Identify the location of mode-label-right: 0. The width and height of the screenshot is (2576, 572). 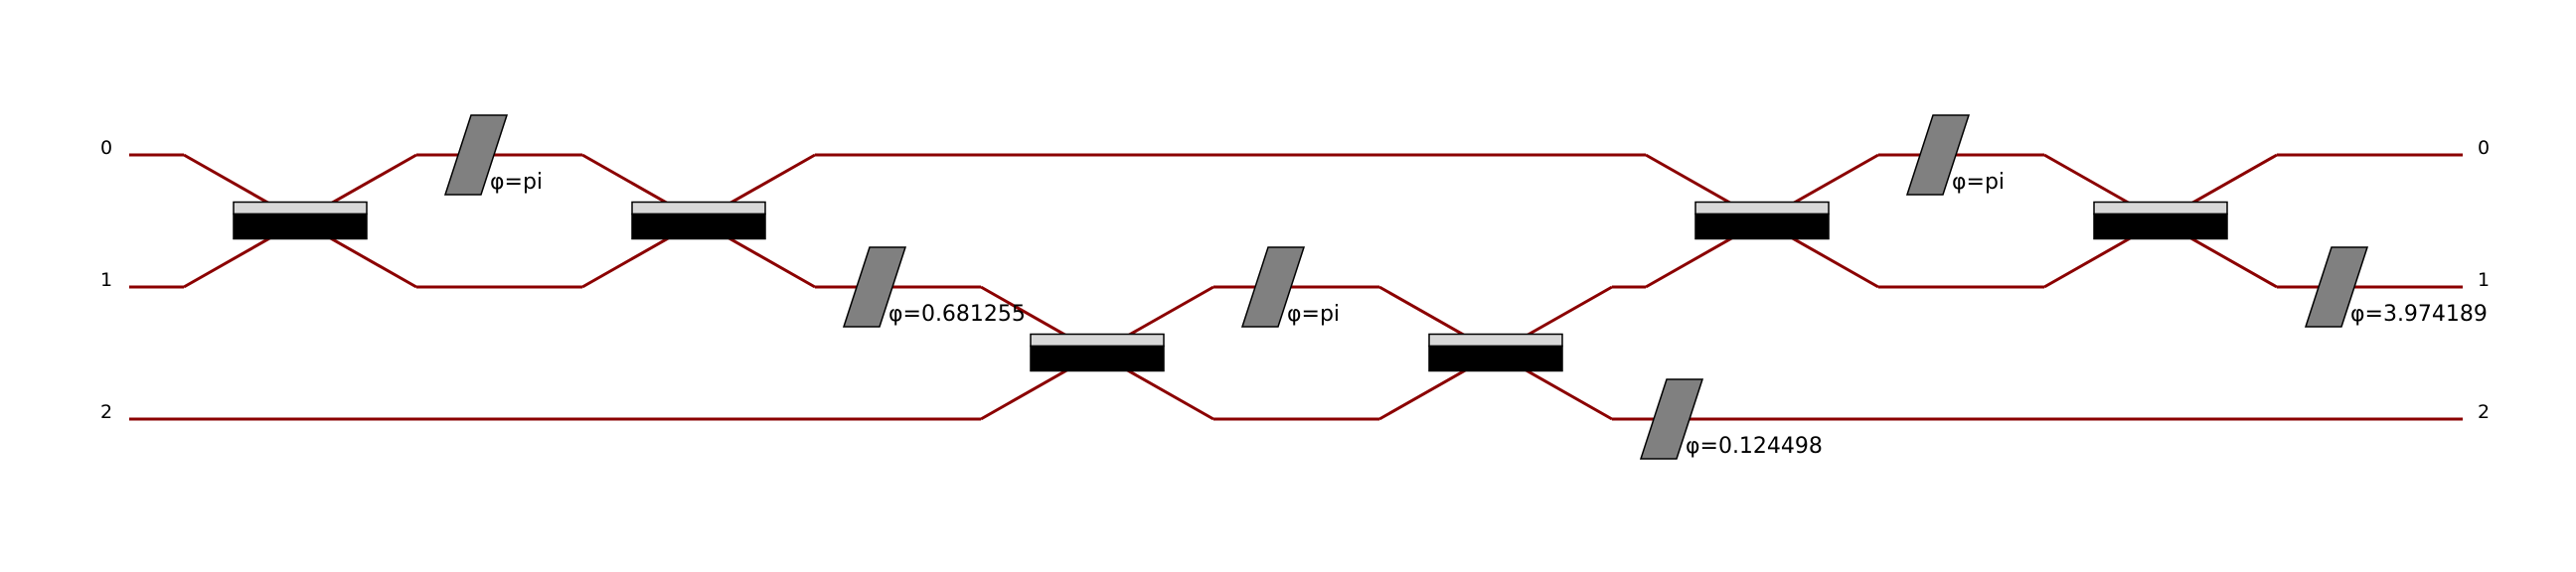
(2484, 148).